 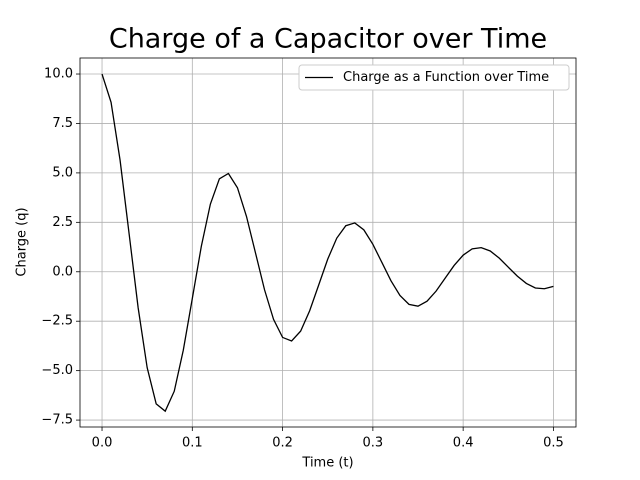 What do you see at coordinates (62, 222) in the screenshot?
I see `y-tick-label: 2.5` at bounding box center [62, 222].